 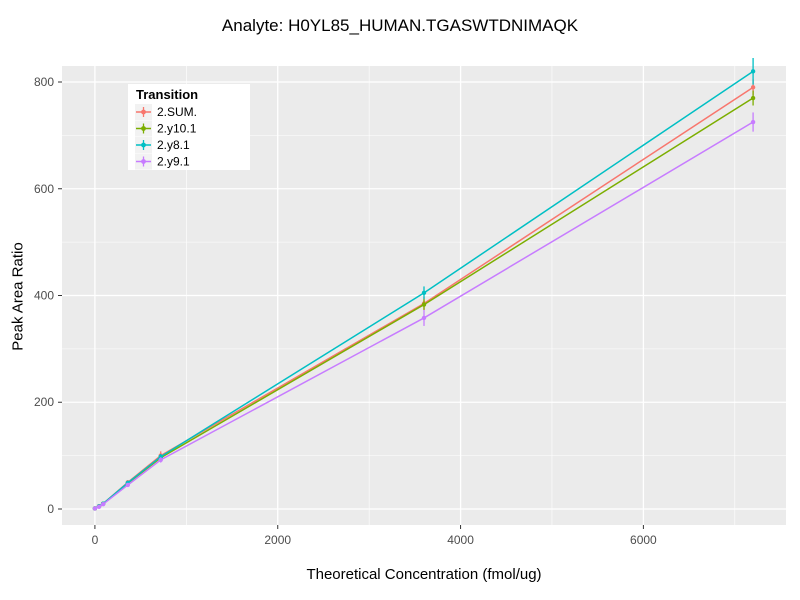 What do you see at coordinates (400, 25) in the screenshot?
I see `chart-title: Analyte: H0YL85_HUMAN.TGASWTDNIMAQK` at bounding box center [400, 25].